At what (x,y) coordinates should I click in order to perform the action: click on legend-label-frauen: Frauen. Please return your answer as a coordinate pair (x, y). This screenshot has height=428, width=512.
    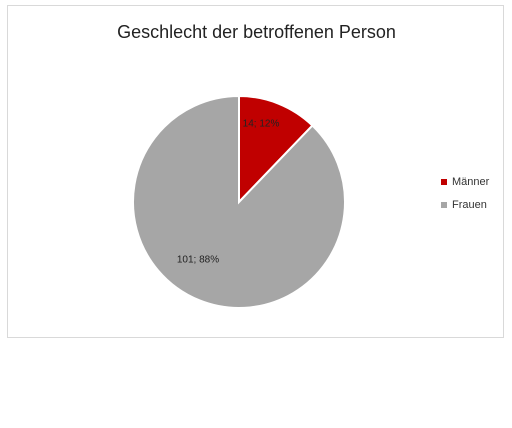
    Looking at the image, I should click on (469, 205).